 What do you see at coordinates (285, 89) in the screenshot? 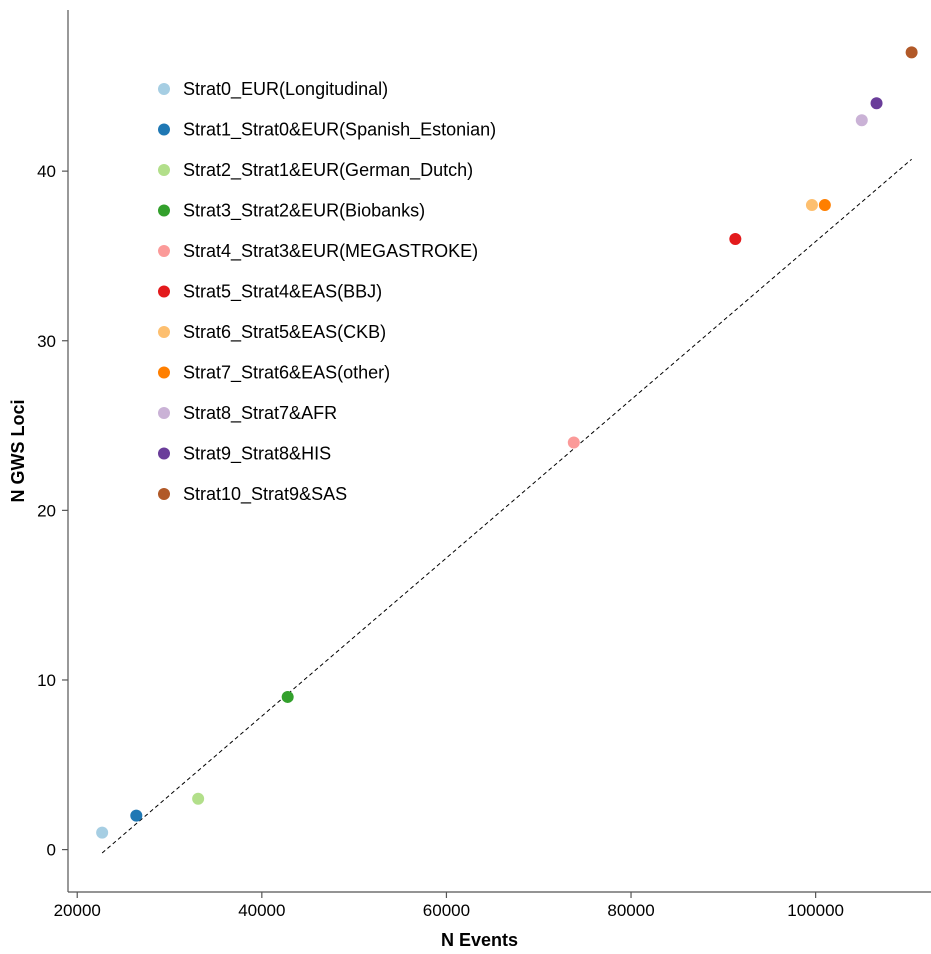
I see `legend-label: Strat0_EUR(Longitudinal)` at bounding box center [285, 89].